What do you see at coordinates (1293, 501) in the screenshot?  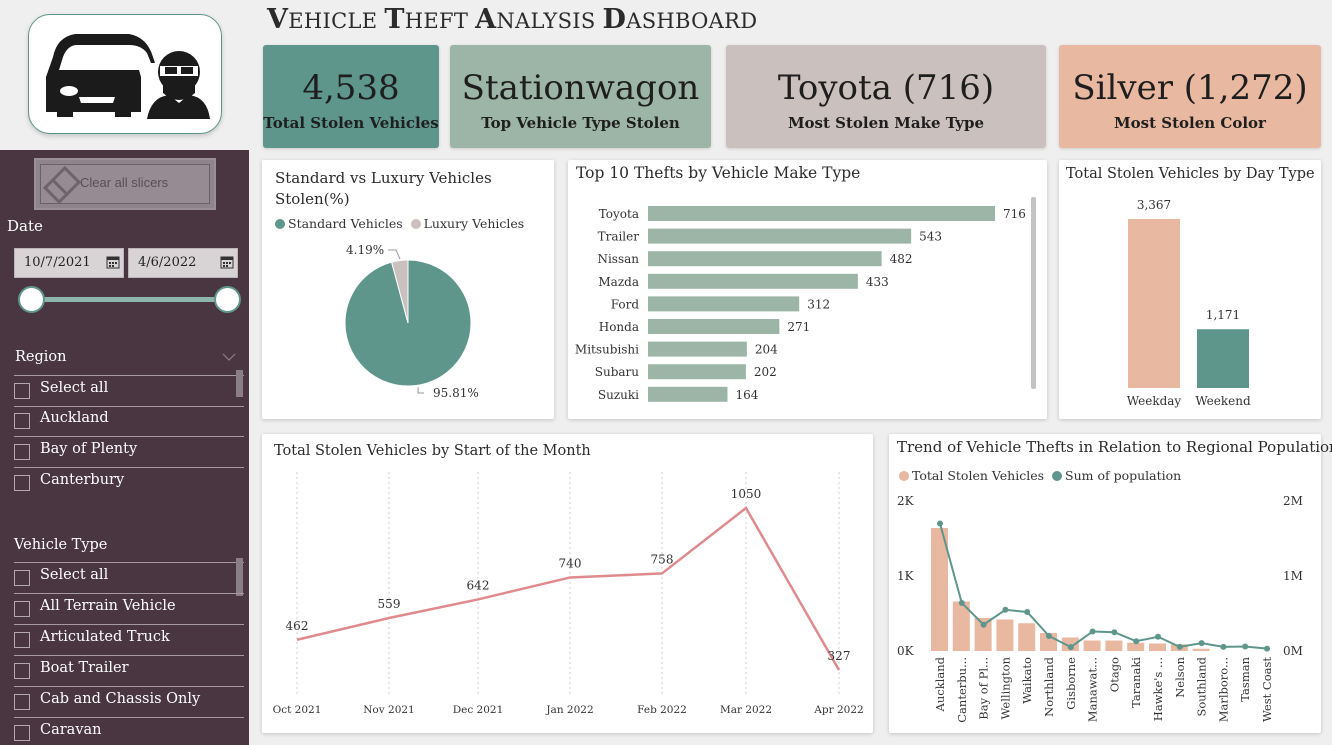 I see `y-tick-label-right: 2M` at bounding box center [1293, 501].